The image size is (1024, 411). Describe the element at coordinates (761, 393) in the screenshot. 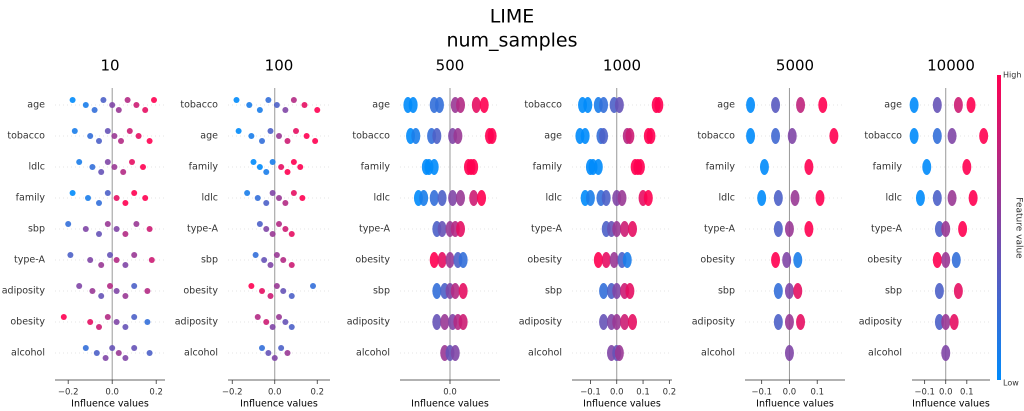

I see `x-tick-label: −0.1` at that location.